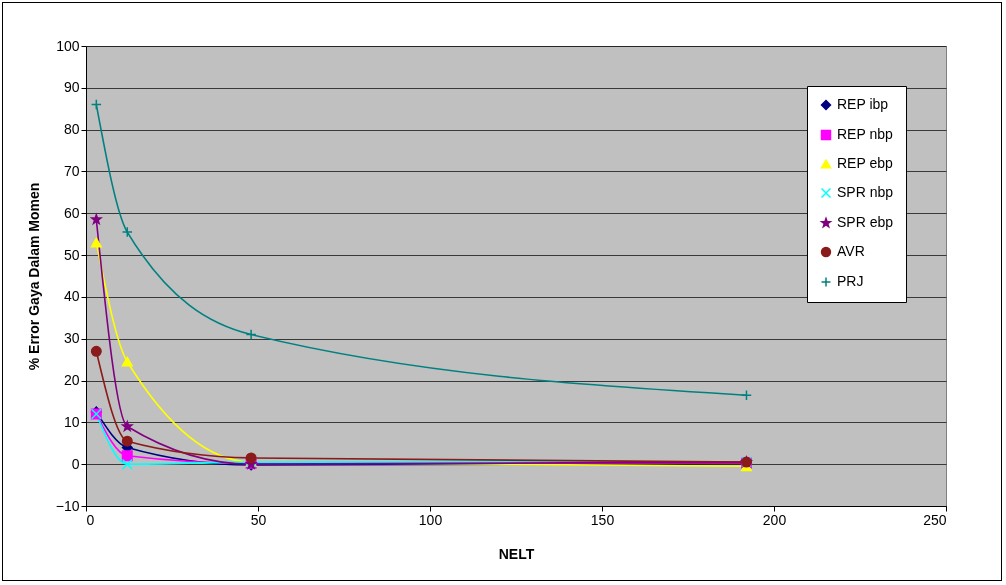  What do you see at coordinates (865, 163) in the screenshot?
I see `legend-label: REP ebp` at bounding box center [865, 163].